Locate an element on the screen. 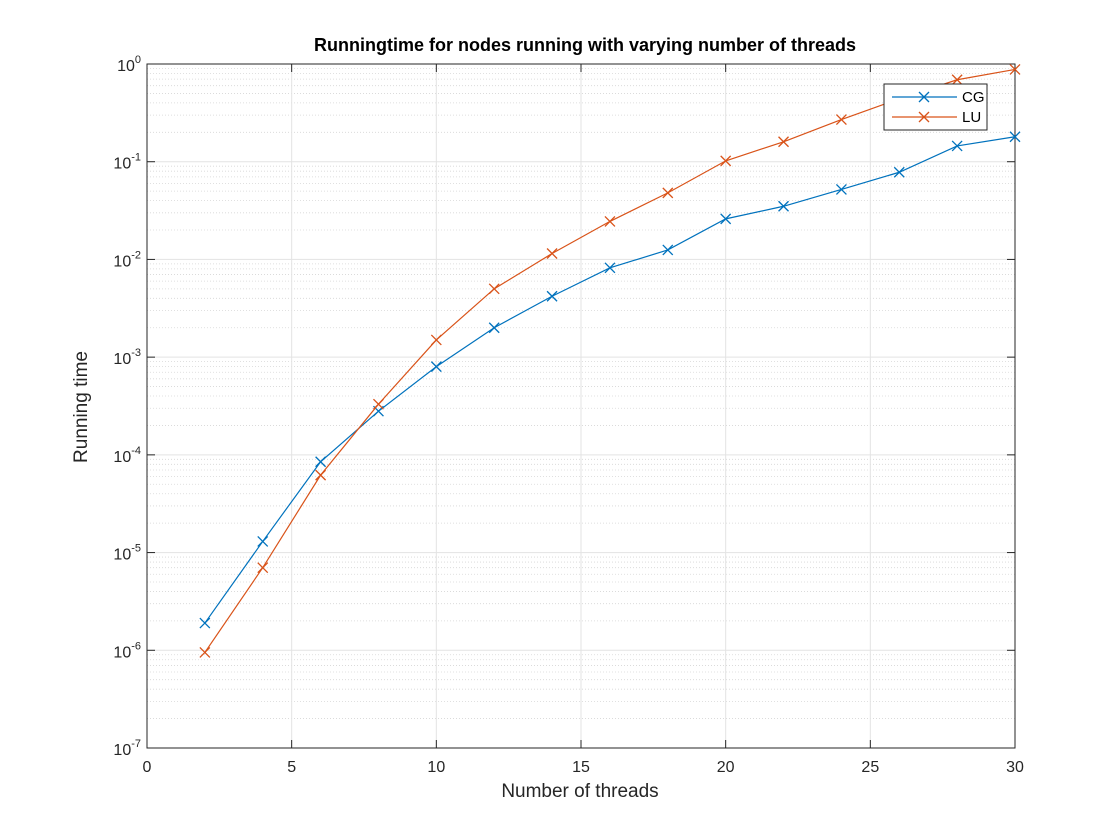  y-tick-label: 10⁻¹ is located at coordinates (127, 162).